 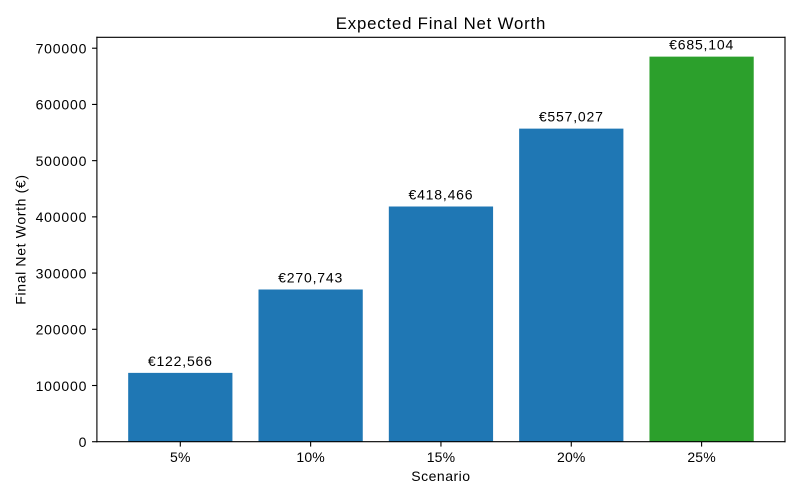 What do you see at coordinates (701, 45) in the screenshot?
I see `svg-text: €685,104` at bounding box center [701, 45].